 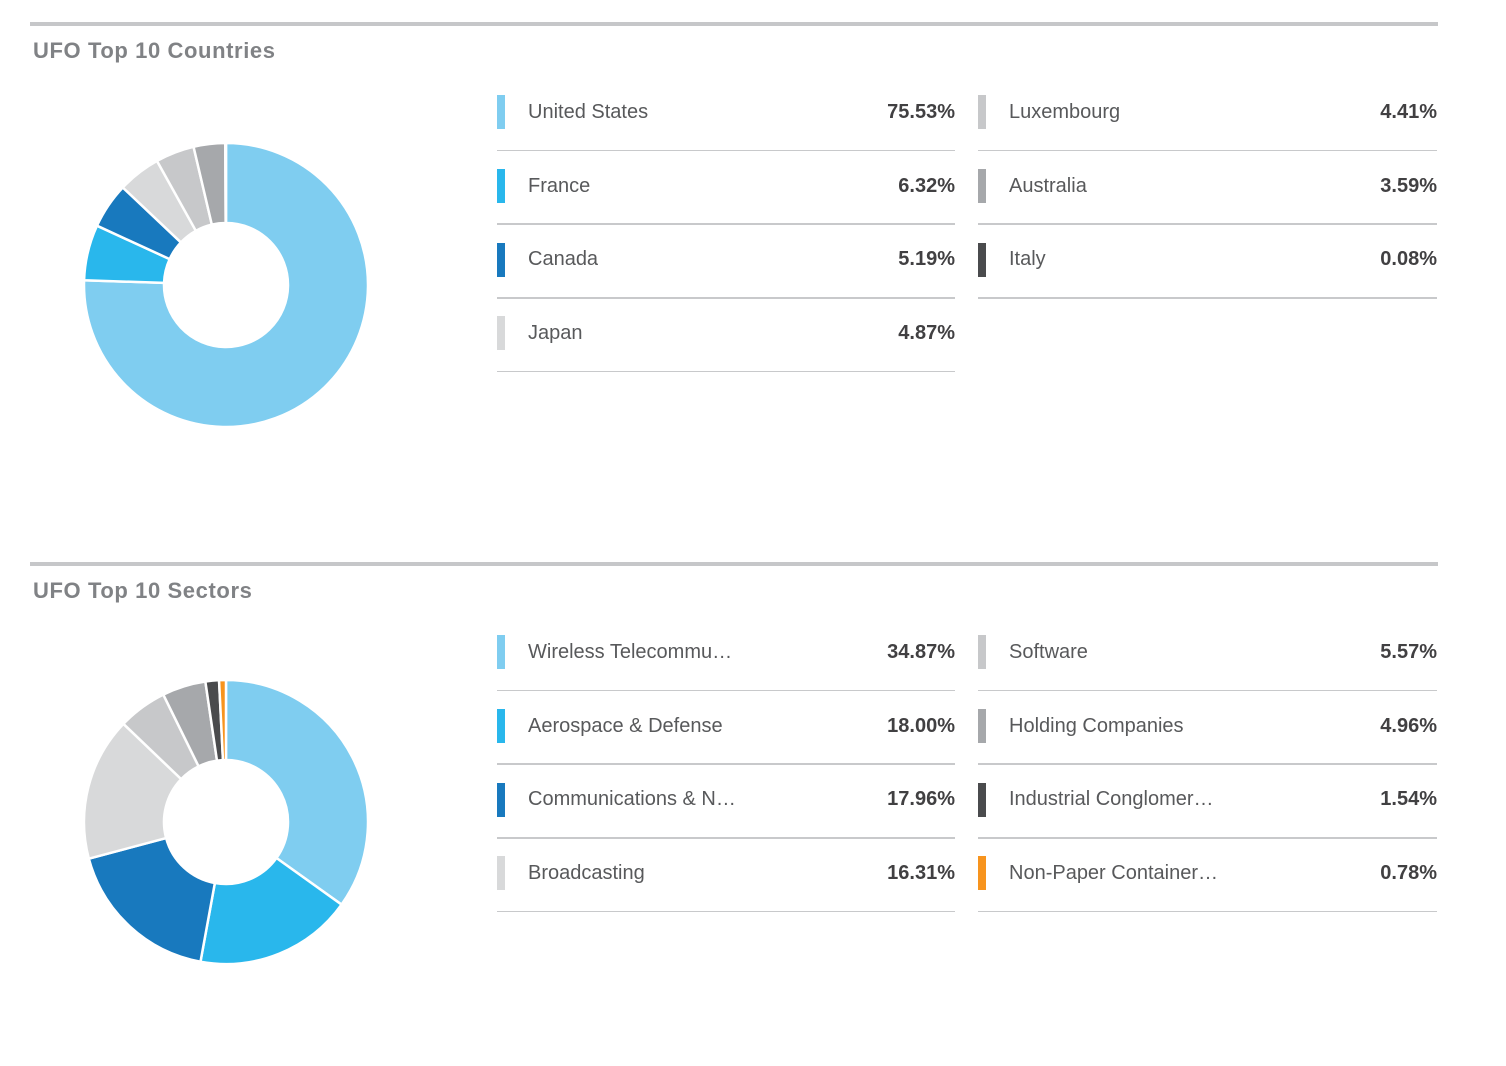 What do you see at coordinates (1408, 651) in the screenshot?
I see `legend-value: 5.57%` at bounding box center [1408, 651].